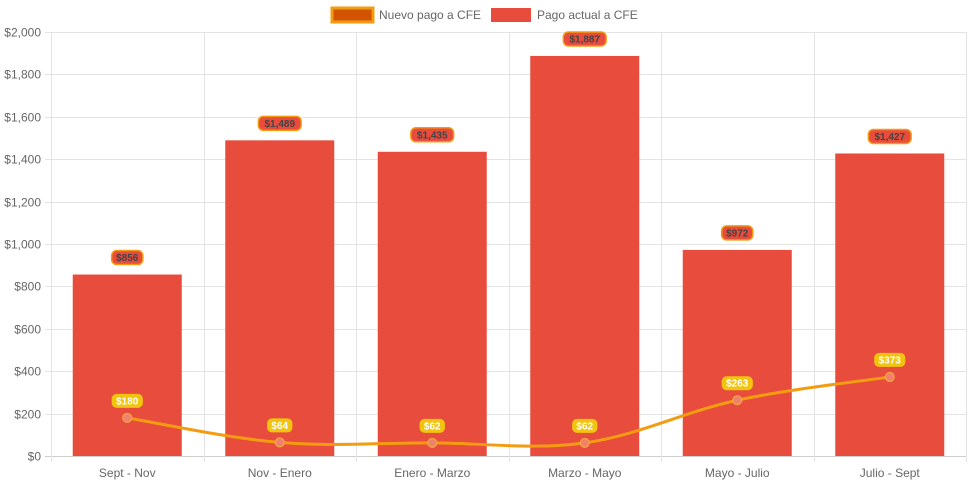  What do you see at coordinates (22, 118) in the screenshot?
I see `y-tick-label: $1,600` at bounding box center [22, 118].